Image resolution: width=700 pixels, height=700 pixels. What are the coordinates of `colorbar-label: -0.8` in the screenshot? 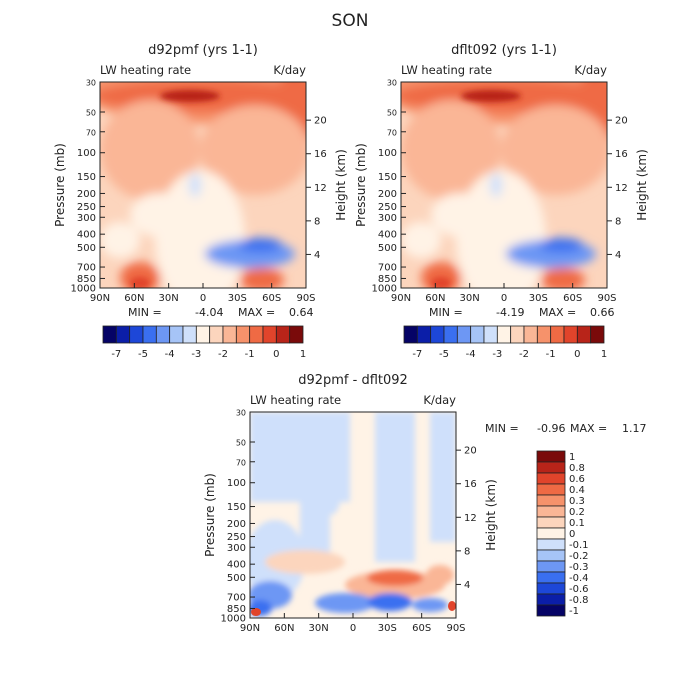 It's located at (579, 600).